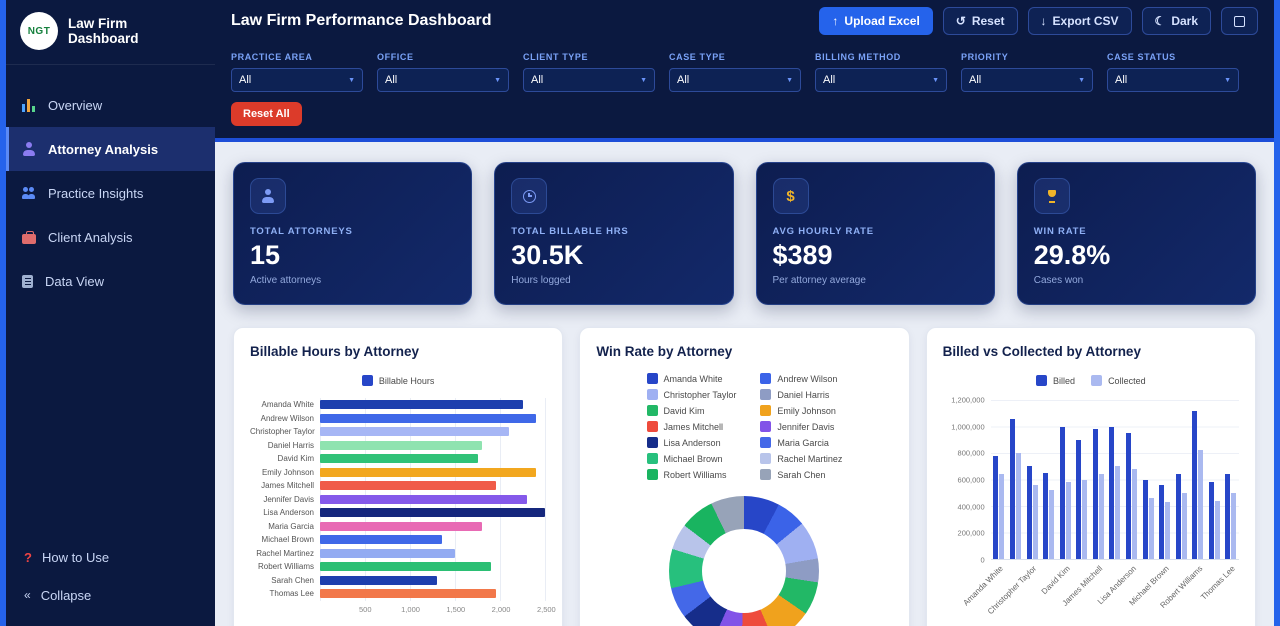 Image resolution: width=1280 pixels, height=626 pixels. Describe the element at coordinates (529, 196) in the screenshot. I see `billable-hours-icon` at that location.